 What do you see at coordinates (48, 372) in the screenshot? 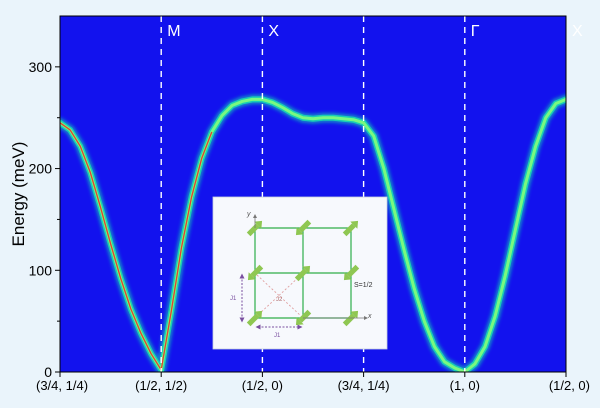
I see `y-tick-label-0: 0` at bounding box center [48, 372].